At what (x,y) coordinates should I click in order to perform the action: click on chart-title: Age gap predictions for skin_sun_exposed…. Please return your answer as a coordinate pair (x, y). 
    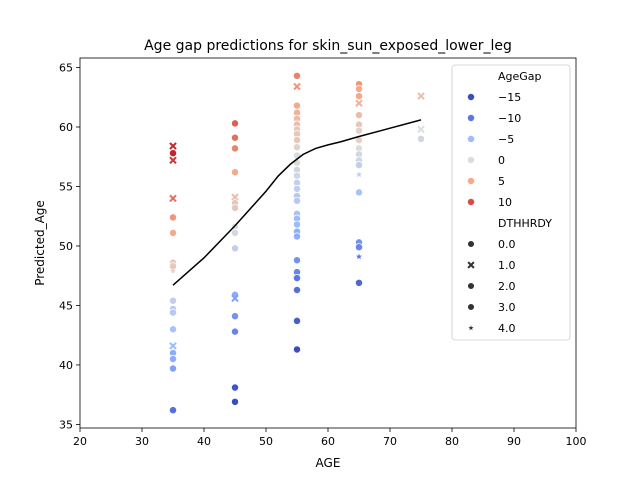
    Looking at the image, I should click on (328, 46).